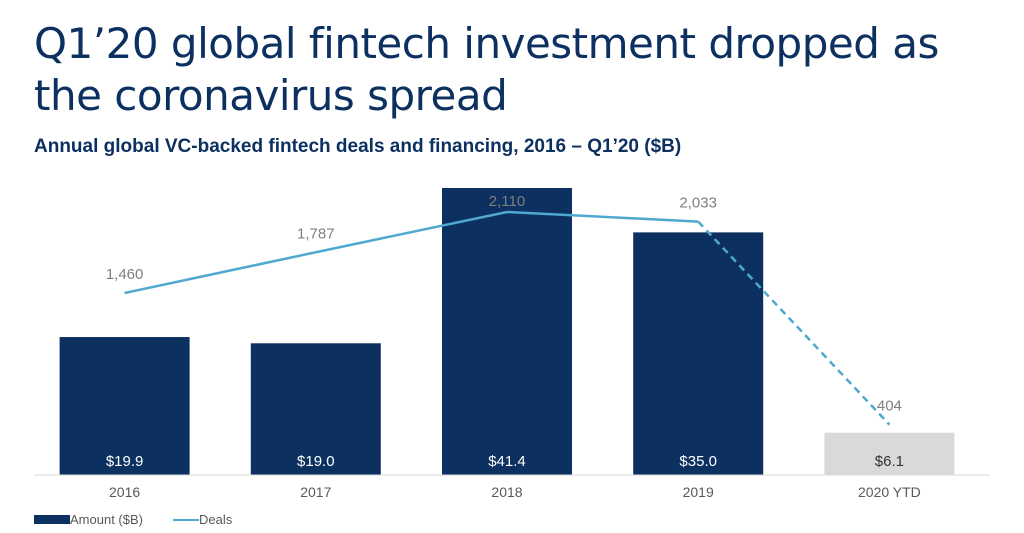 The height and width of the screenshot is (533, 1024). I want to click on legend-item-deals: Deals, so click(202, 519).